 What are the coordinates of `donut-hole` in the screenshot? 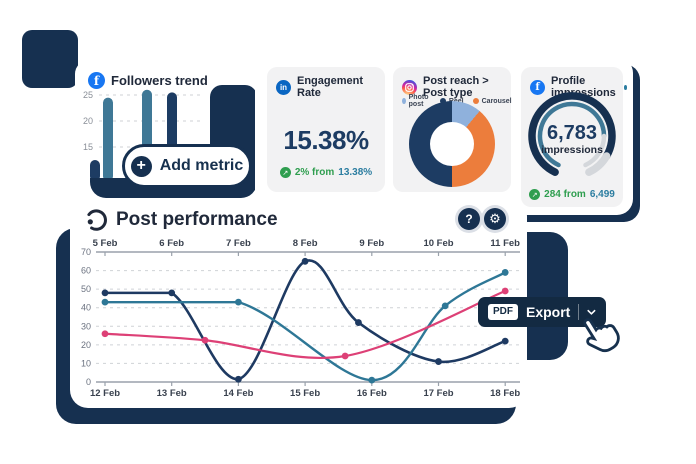 It's located at (452, 144).